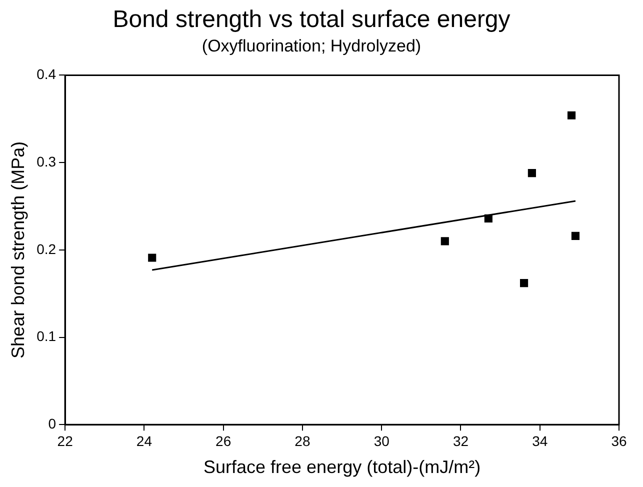 The height and width of the screenshot is (487, 643). I want to click on y-tick-label: 0.4, so click(46, 74).